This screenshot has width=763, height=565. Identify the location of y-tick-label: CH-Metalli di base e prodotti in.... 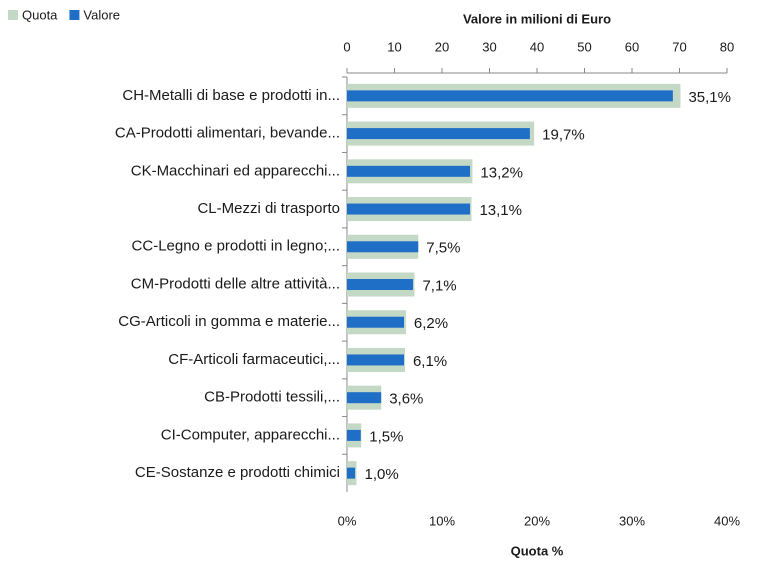
(231, 95).